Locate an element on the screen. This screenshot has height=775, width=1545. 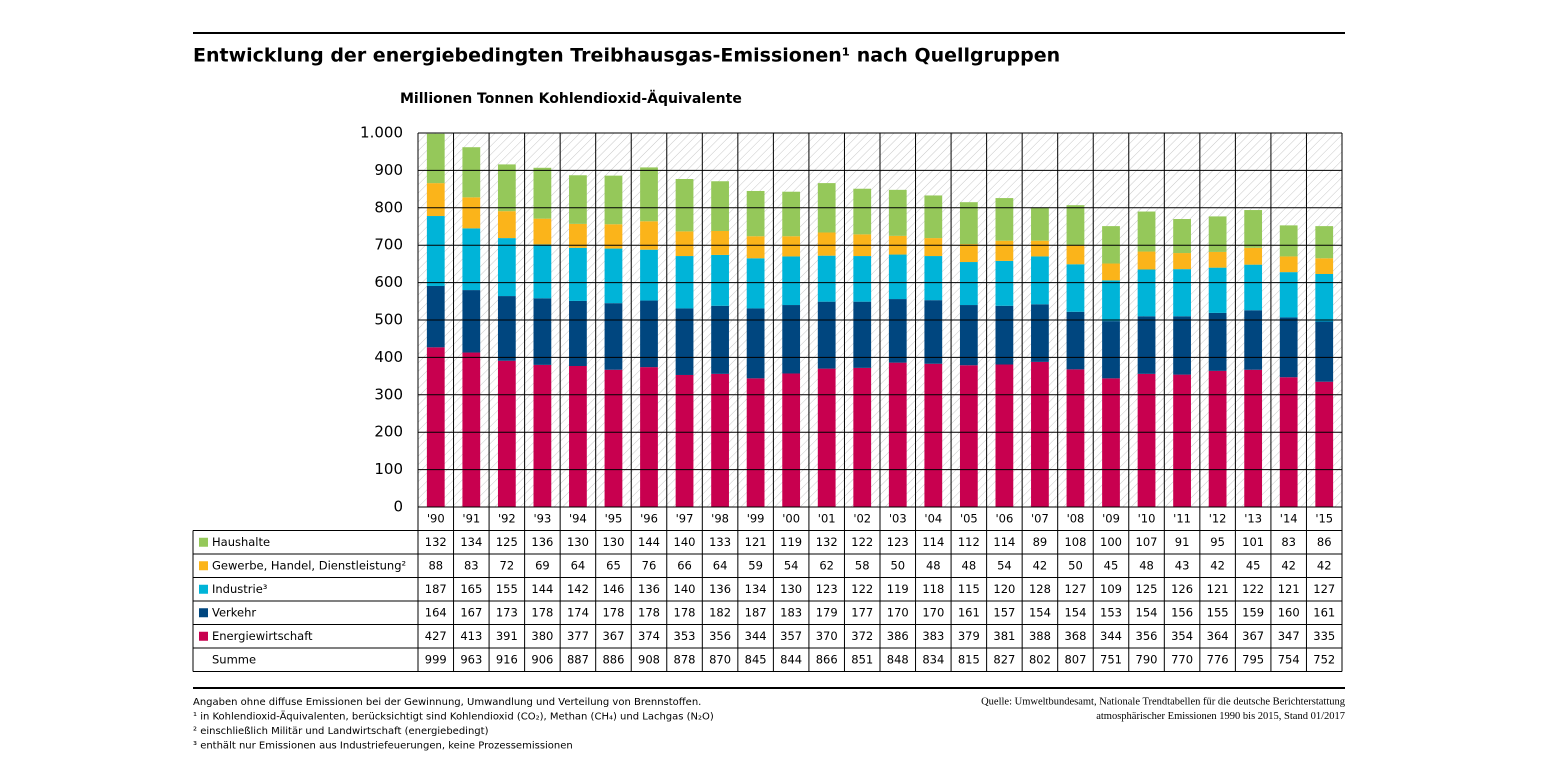
table-value: 174 is located at coordinates (578, 612).